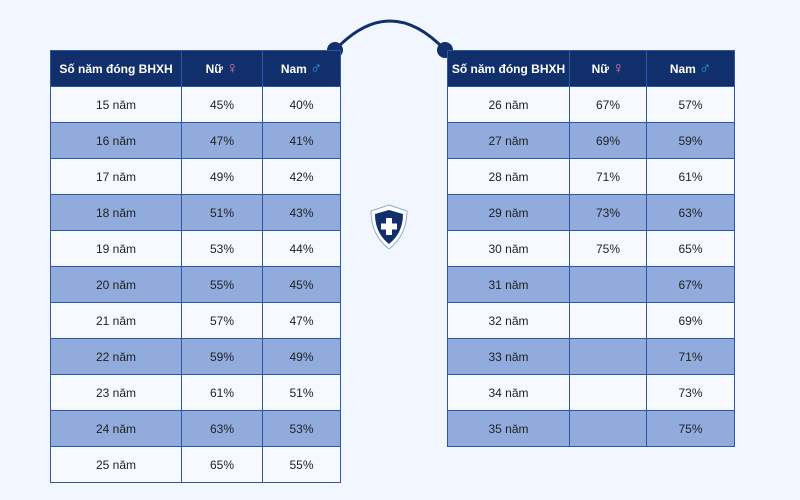 The width and height of the screenshot is (800, 500). I want to click on cell-years: 33 năm, so click(508, 356).